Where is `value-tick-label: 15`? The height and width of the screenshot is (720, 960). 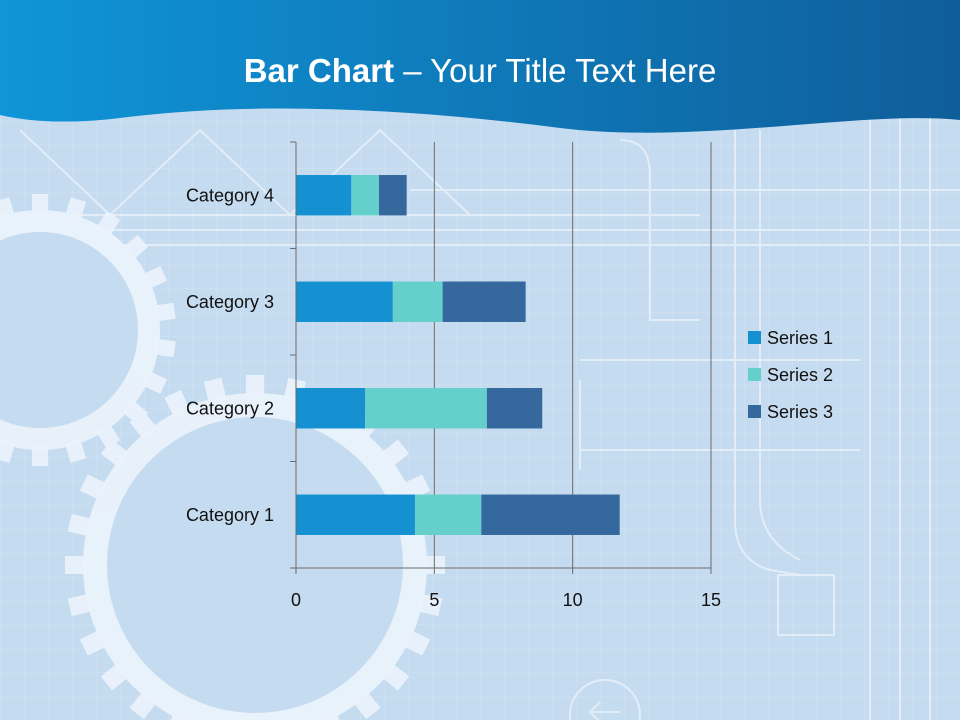
value-tick-label: 15 is located at coordinates (711, 600).